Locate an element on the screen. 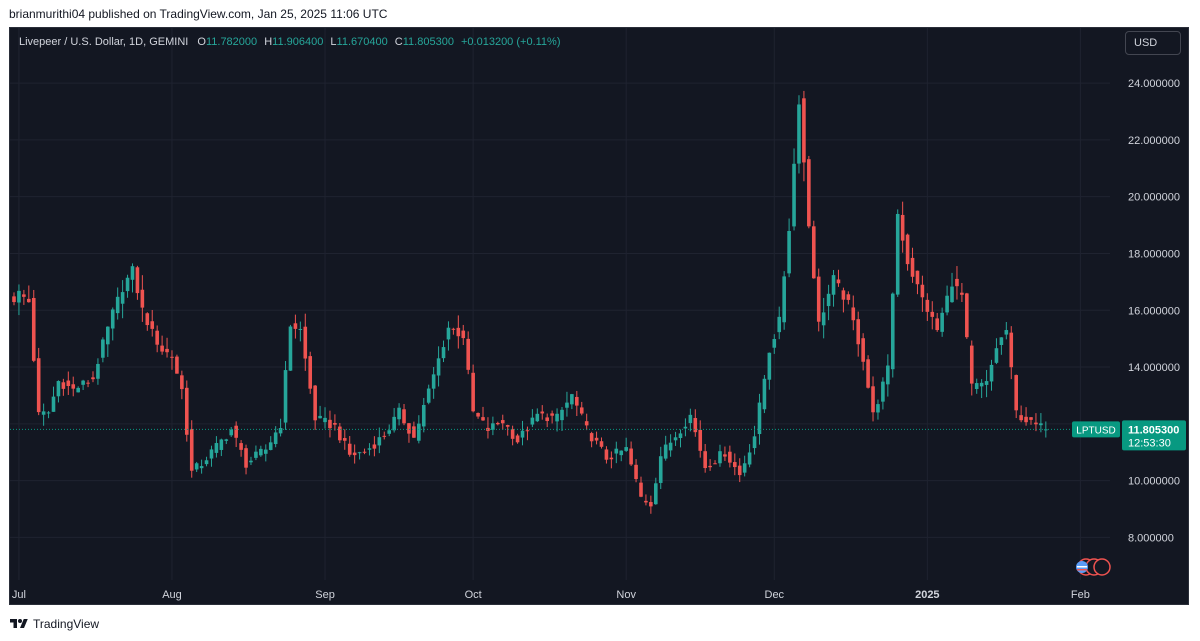 Image resolution: width=1200 pixels, height=641 pixels. price-tag-countdown: 12:53:30 is located at coordinates (1149, 443).